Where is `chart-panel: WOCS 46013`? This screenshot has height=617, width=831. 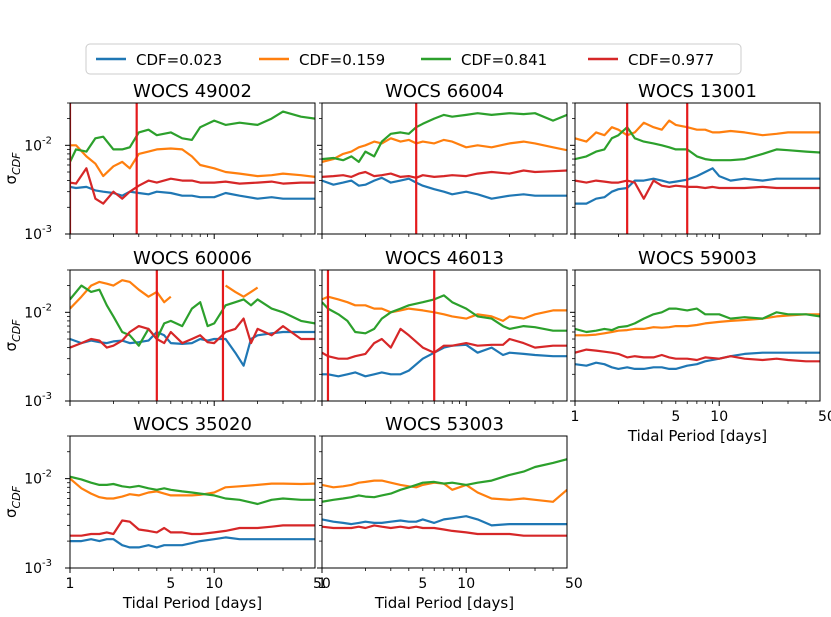 chart-panel: WOCS 46013 is located at coordinates (442, 327).